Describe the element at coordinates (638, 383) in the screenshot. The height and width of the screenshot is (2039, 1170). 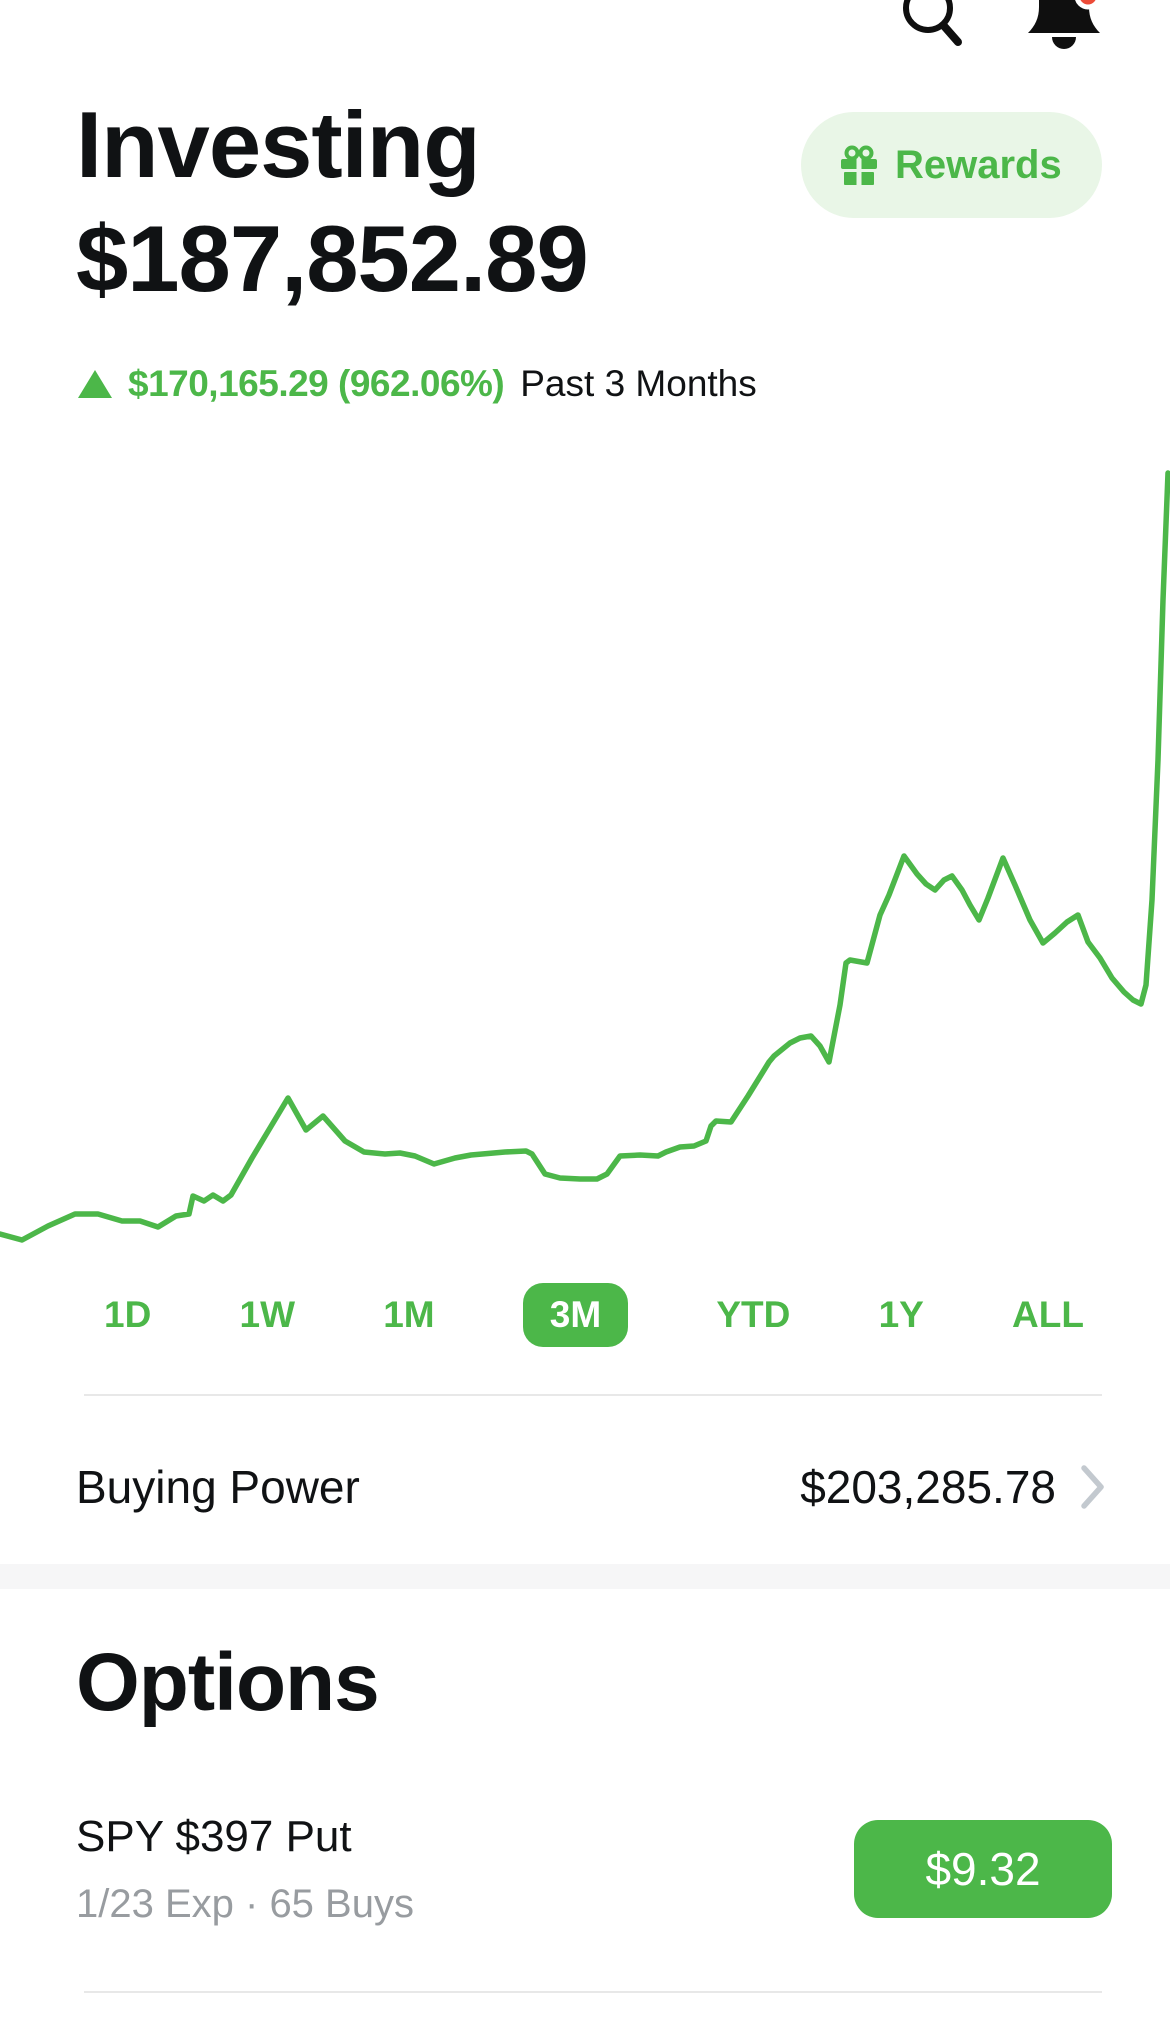
I see `change-period: Past 3 Months` at that location.